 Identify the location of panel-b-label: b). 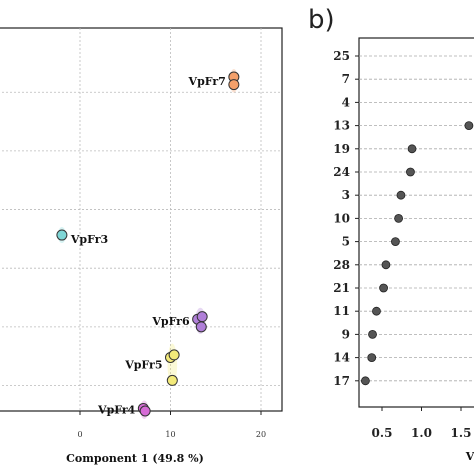
(321, 20).